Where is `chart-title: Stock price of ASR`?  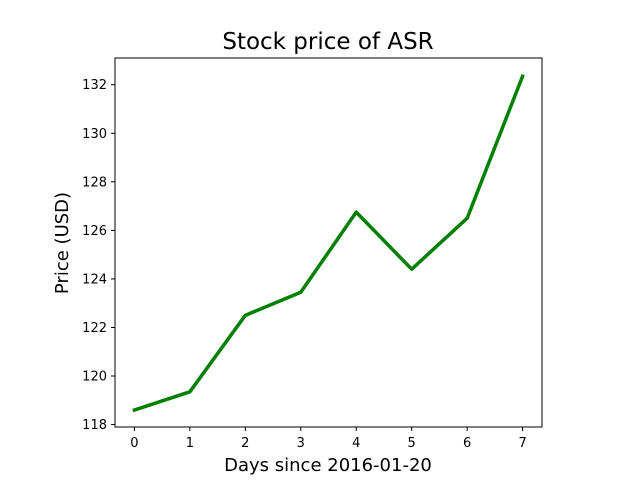
chart-title: Stock price of ASR is located at coordinates (327, 42).